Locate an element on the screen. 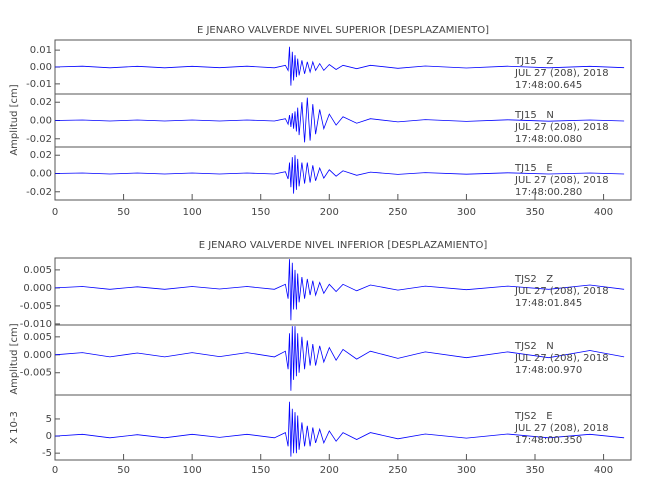  y-tick-label: 0.01 is located at coordinates (41, 50).